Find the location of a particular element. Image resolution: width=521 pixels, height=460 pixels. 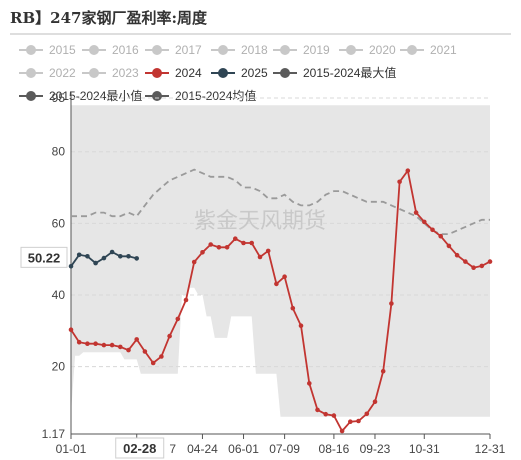

legend-label: 2015-2024均值 is located at coordinates (215, 95).